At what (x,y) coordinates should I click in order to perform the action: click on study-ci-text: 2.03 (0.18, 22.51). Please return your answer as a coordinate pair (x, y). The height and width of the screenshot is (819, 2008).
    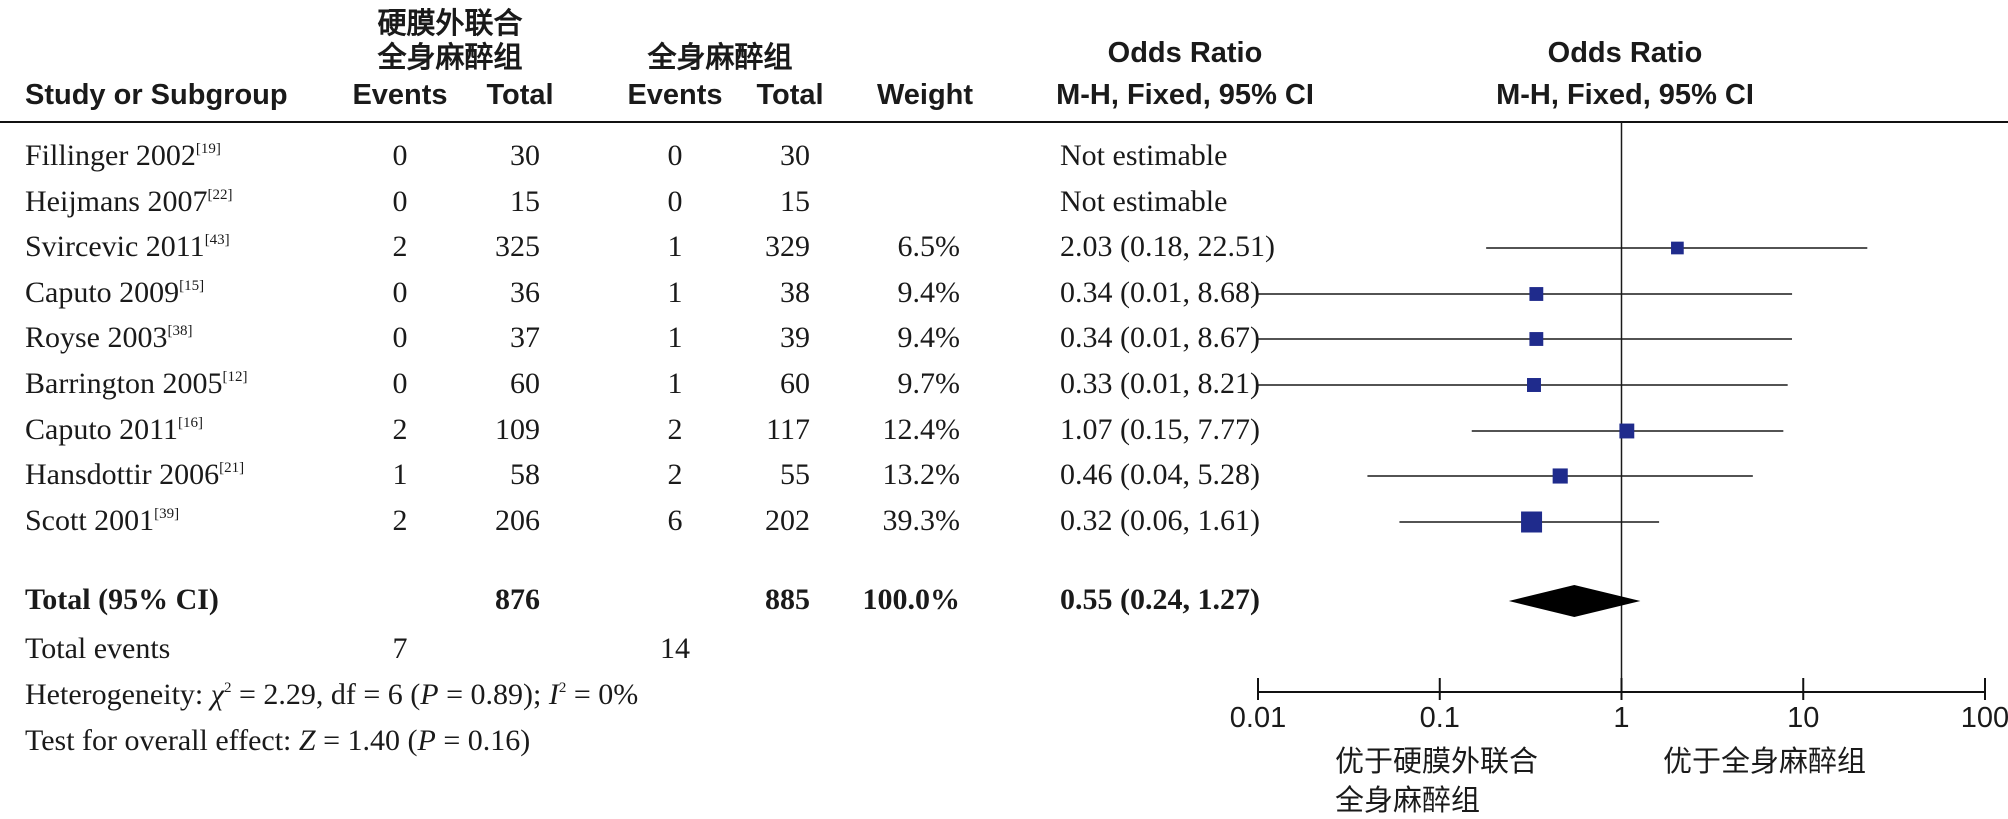
    Looking at the image, I should click on (1167, 246).